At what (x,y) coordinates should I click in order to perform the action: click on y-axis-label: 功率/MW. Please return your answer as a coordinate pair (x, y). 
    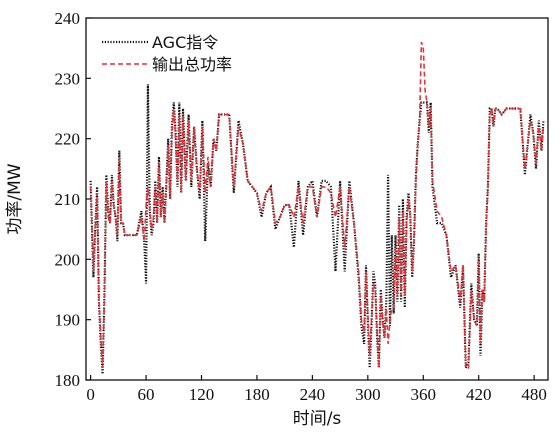
    Looking at the image, I should click on (15, 198).